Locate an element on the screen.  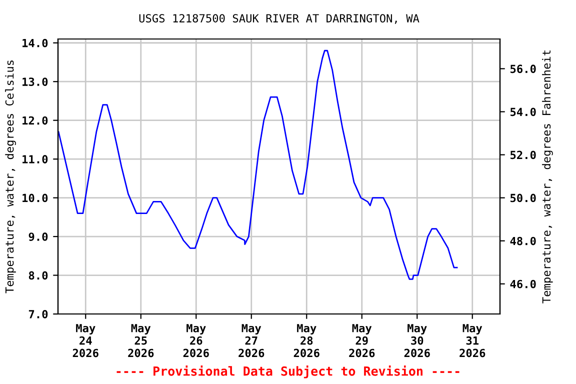
y2-tick-label: 46.0 is located at coordinates (523, 284).